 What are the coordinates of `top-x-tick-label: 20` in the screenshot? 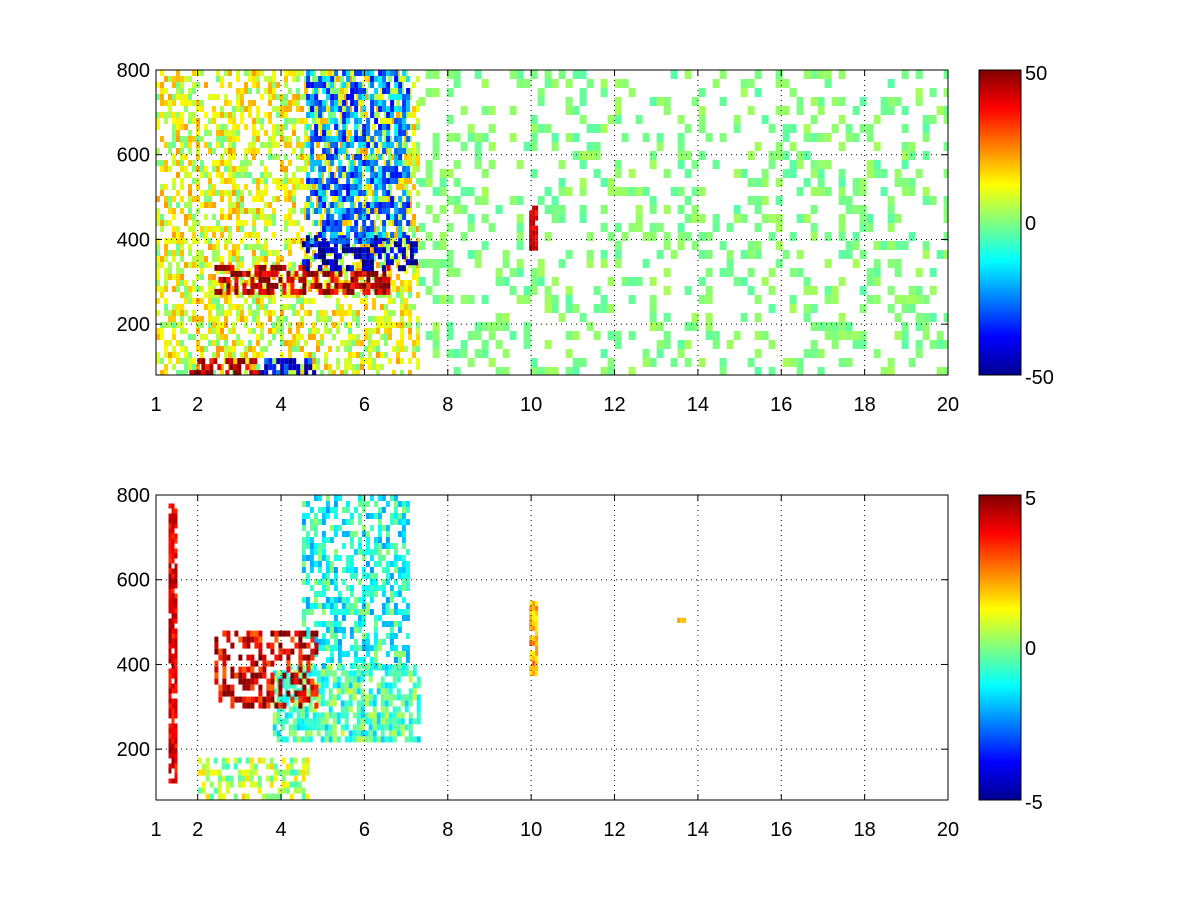 It's located at (948, 405).